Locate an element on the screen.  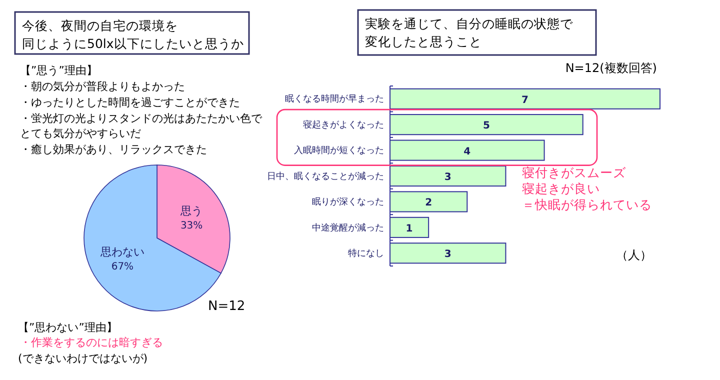
text: N=12(複数回答) is located at coordinates (611, 68).